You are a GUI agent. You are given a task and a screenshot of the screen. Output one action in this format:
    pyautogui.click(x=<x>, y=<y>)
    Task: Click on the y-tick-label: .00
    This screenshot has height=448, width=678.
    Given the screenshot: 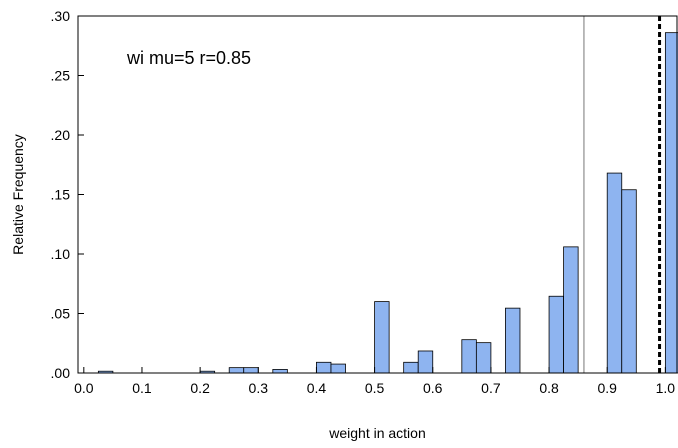 What is the action you would take?
    pyautogui.click(x=61, y=373)
    